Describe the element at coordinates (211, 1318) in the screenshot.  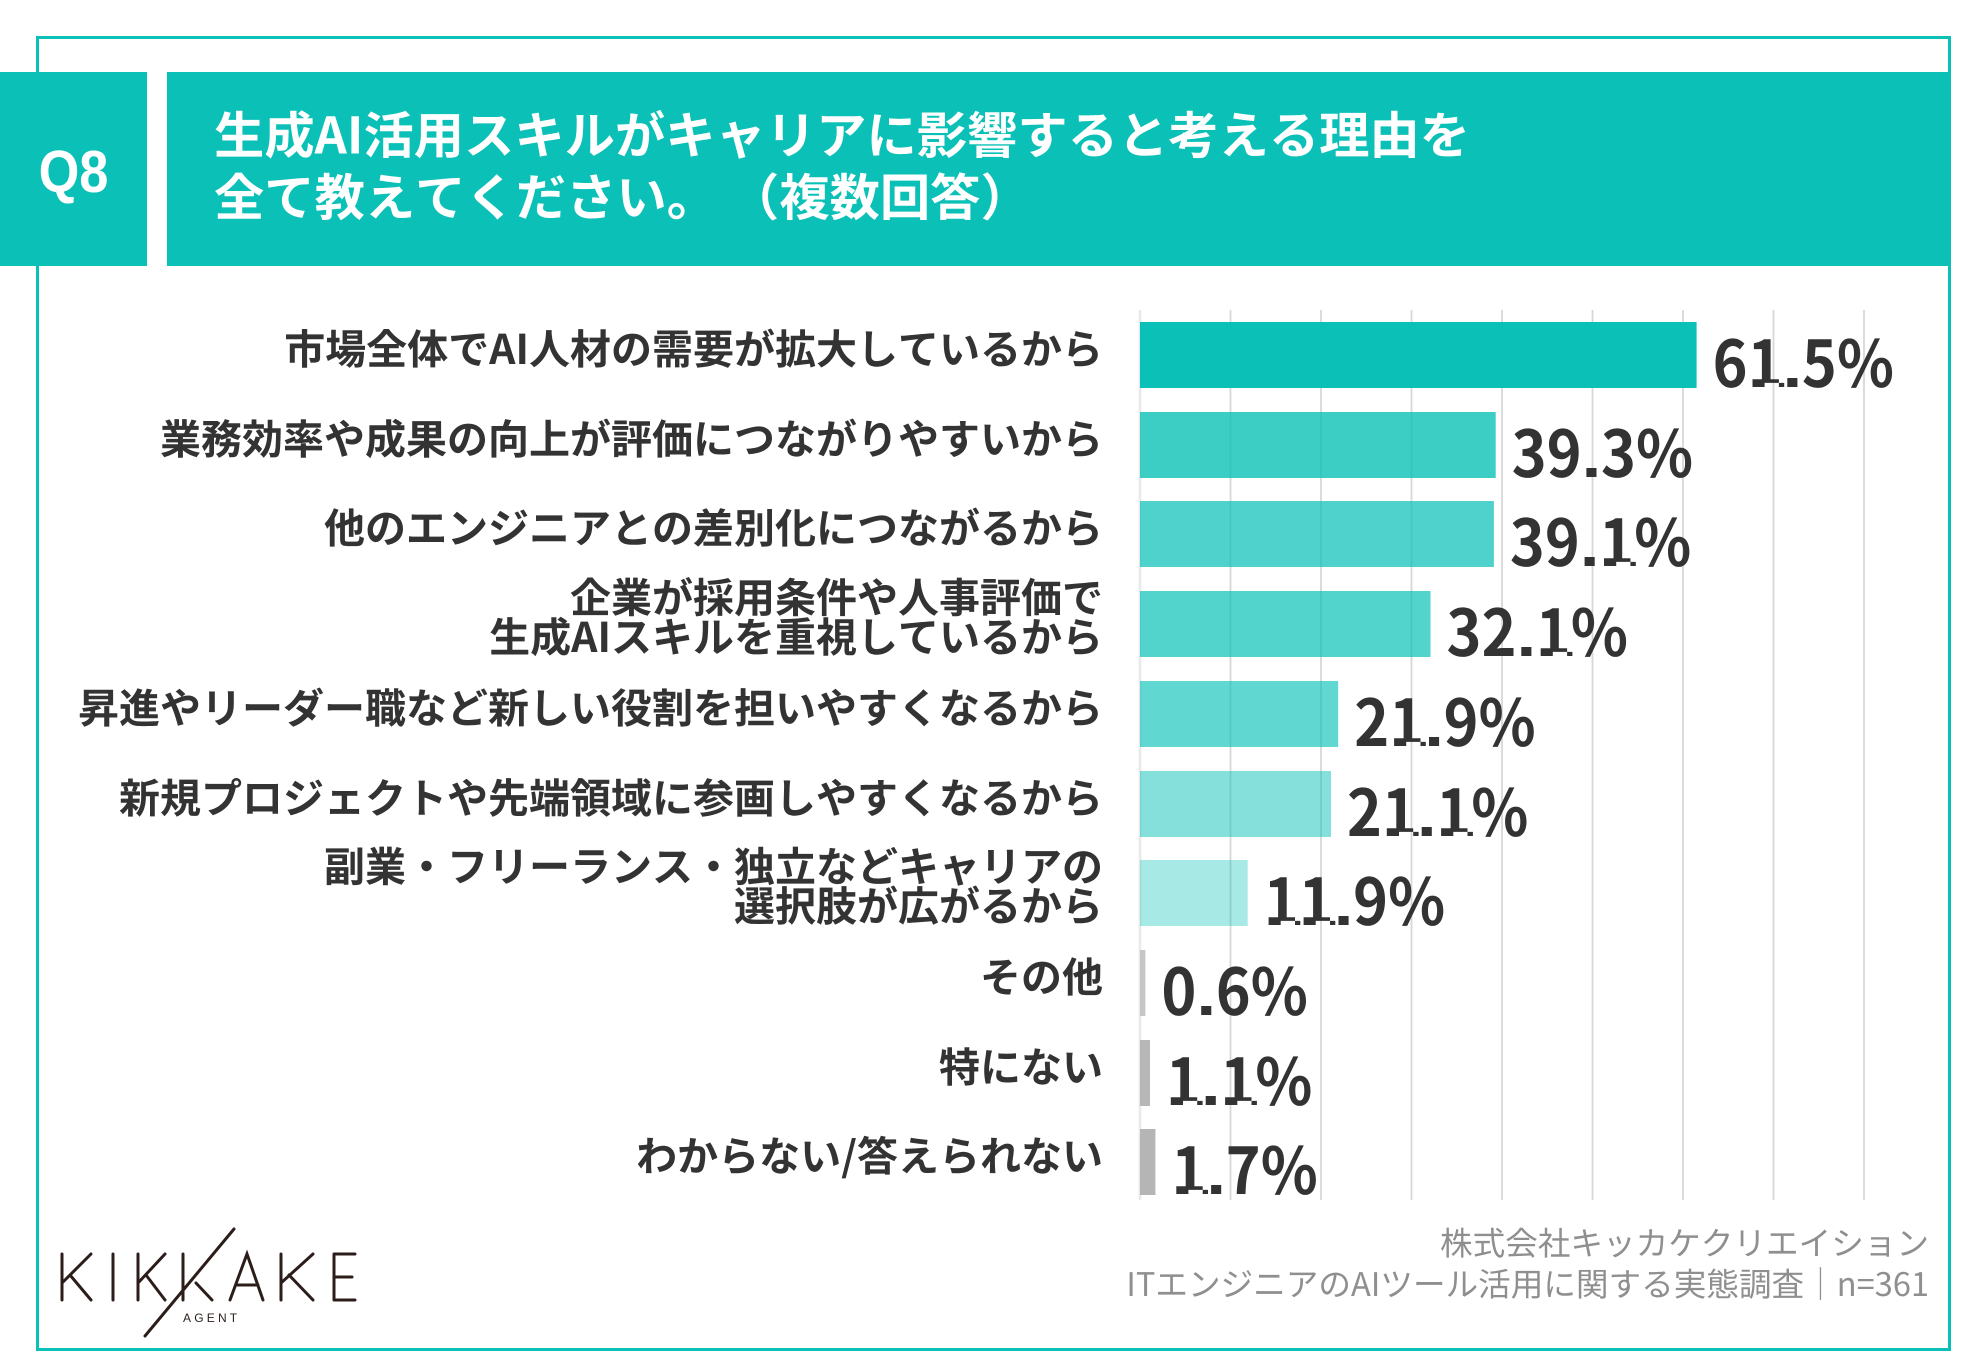
I see `svg-text: AGENT` at that location.